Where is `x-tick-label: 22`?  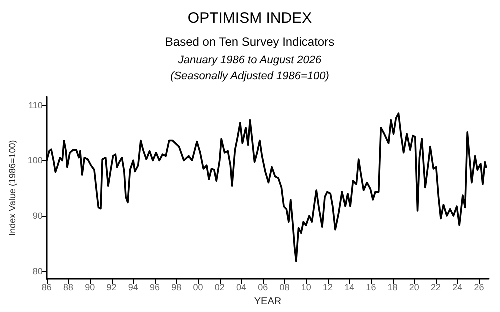 x-tick-label: 22 is located at coordinates (436, 287).